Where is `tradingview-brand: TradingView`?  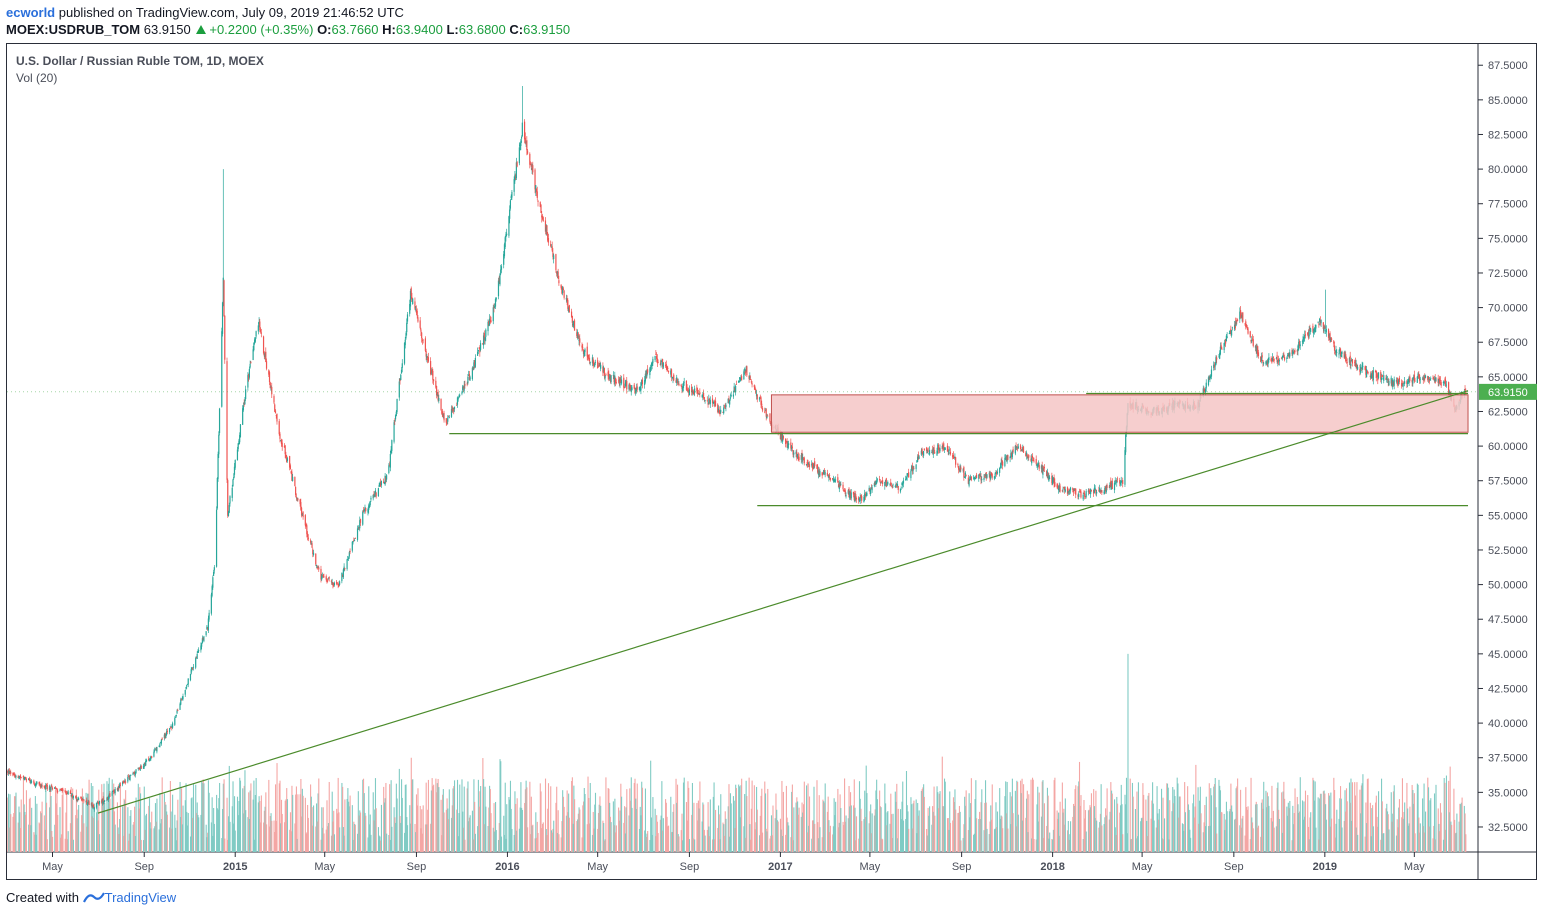 tradingview-brand: TradingView is located at coordinates (140, 897).